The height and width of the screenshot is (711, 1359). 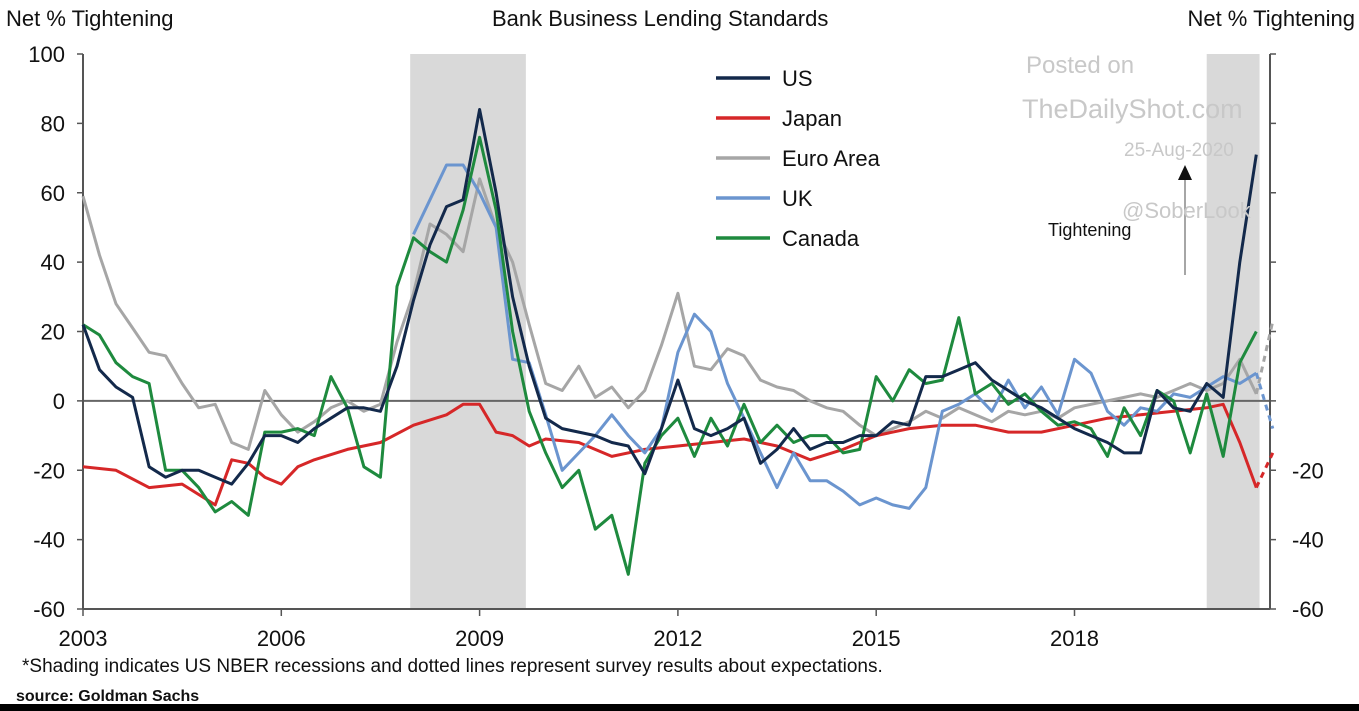 What do you see at coordinates (677, 638) in the screenshot?
I see `x-tick-label: 2012` at bounding box center [677, 638].